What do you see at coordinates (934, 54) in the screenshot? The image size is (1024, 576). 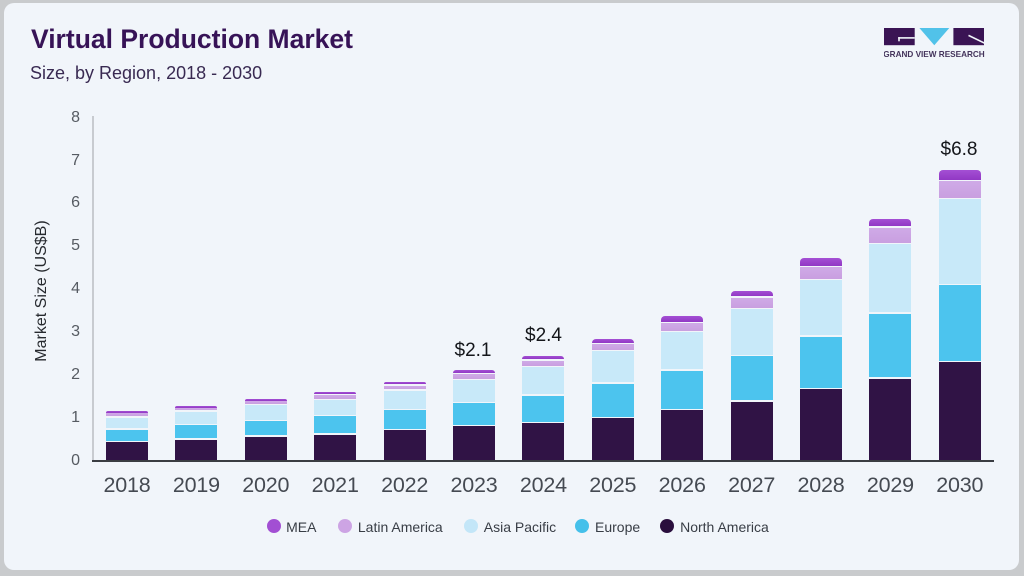 I see `svg-text: GRAND VIEW RESEARCH` at bounding box center [934, 54].